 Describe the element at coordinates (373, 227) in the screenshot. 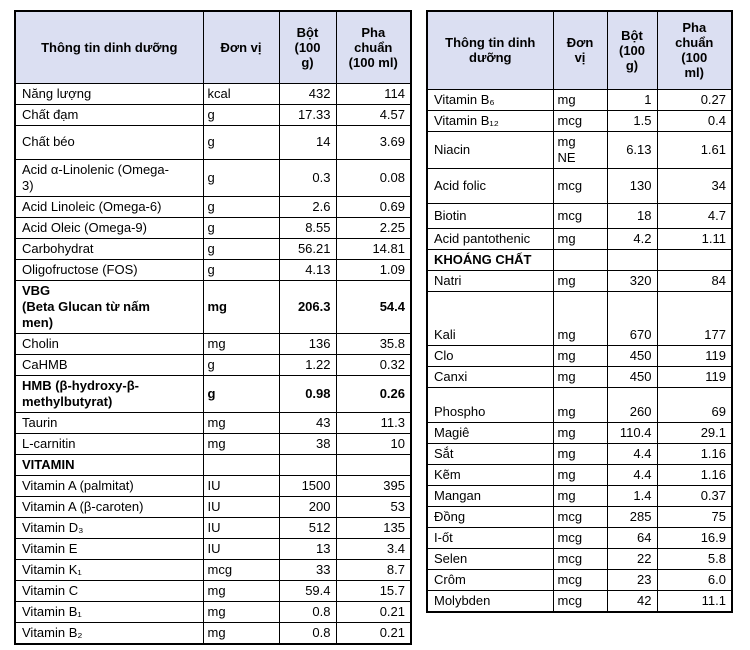

I see `prepared-value-cell: 2.25` at that location.